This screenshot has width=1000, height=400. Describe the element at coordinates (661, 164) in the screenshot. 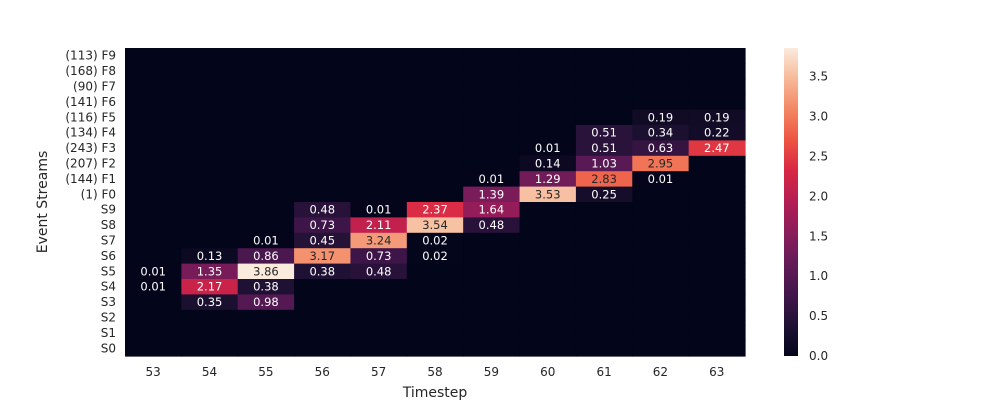

I see `cell-value-label: 2.95` at that location.